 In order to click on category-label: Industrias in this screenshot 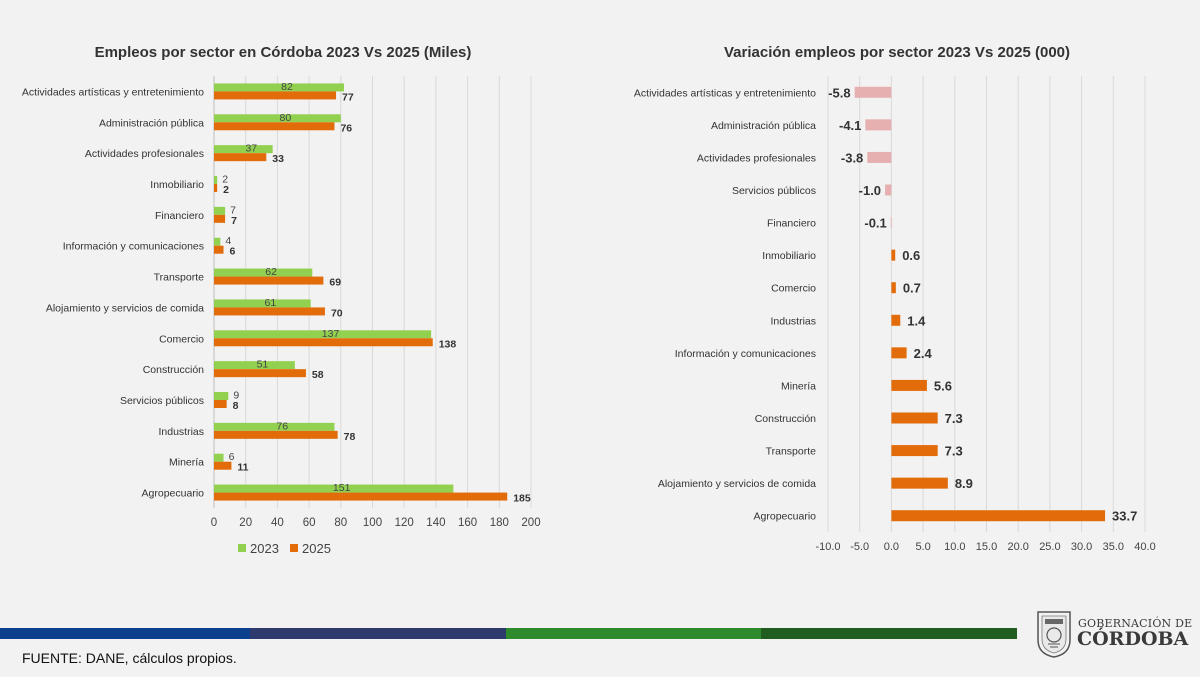, I will do `click(793, 321)`.